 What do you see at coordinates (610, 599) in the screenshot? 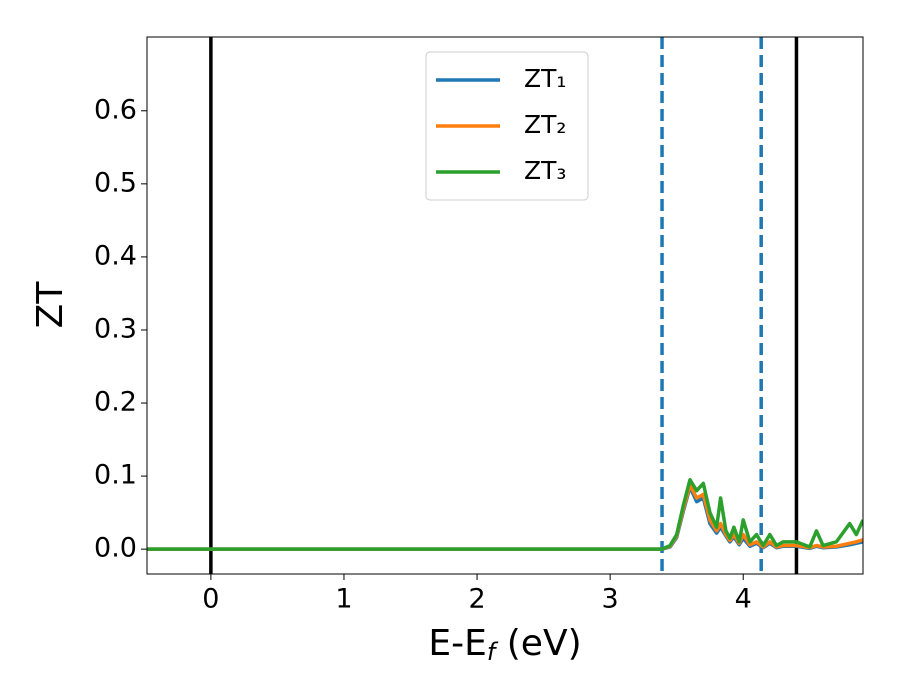
I see `x-tick-label: 3` at bounding box center [610, 599].